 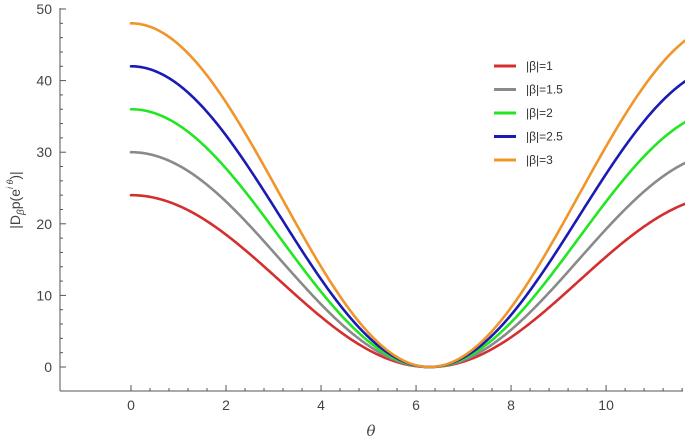 I want to click on y-tick-label: 40, so click(x=44, y=81).